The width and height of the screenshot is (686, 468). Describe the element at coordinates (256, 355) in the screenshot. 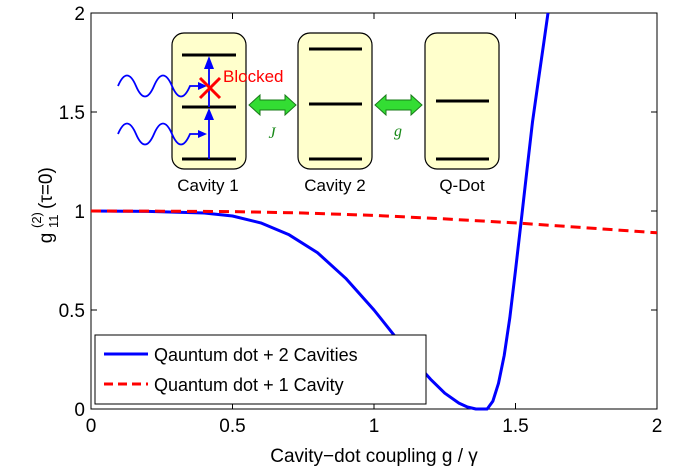

I see `legend-label-series-1: Qauntum dot + 2 Cavities` at that location.